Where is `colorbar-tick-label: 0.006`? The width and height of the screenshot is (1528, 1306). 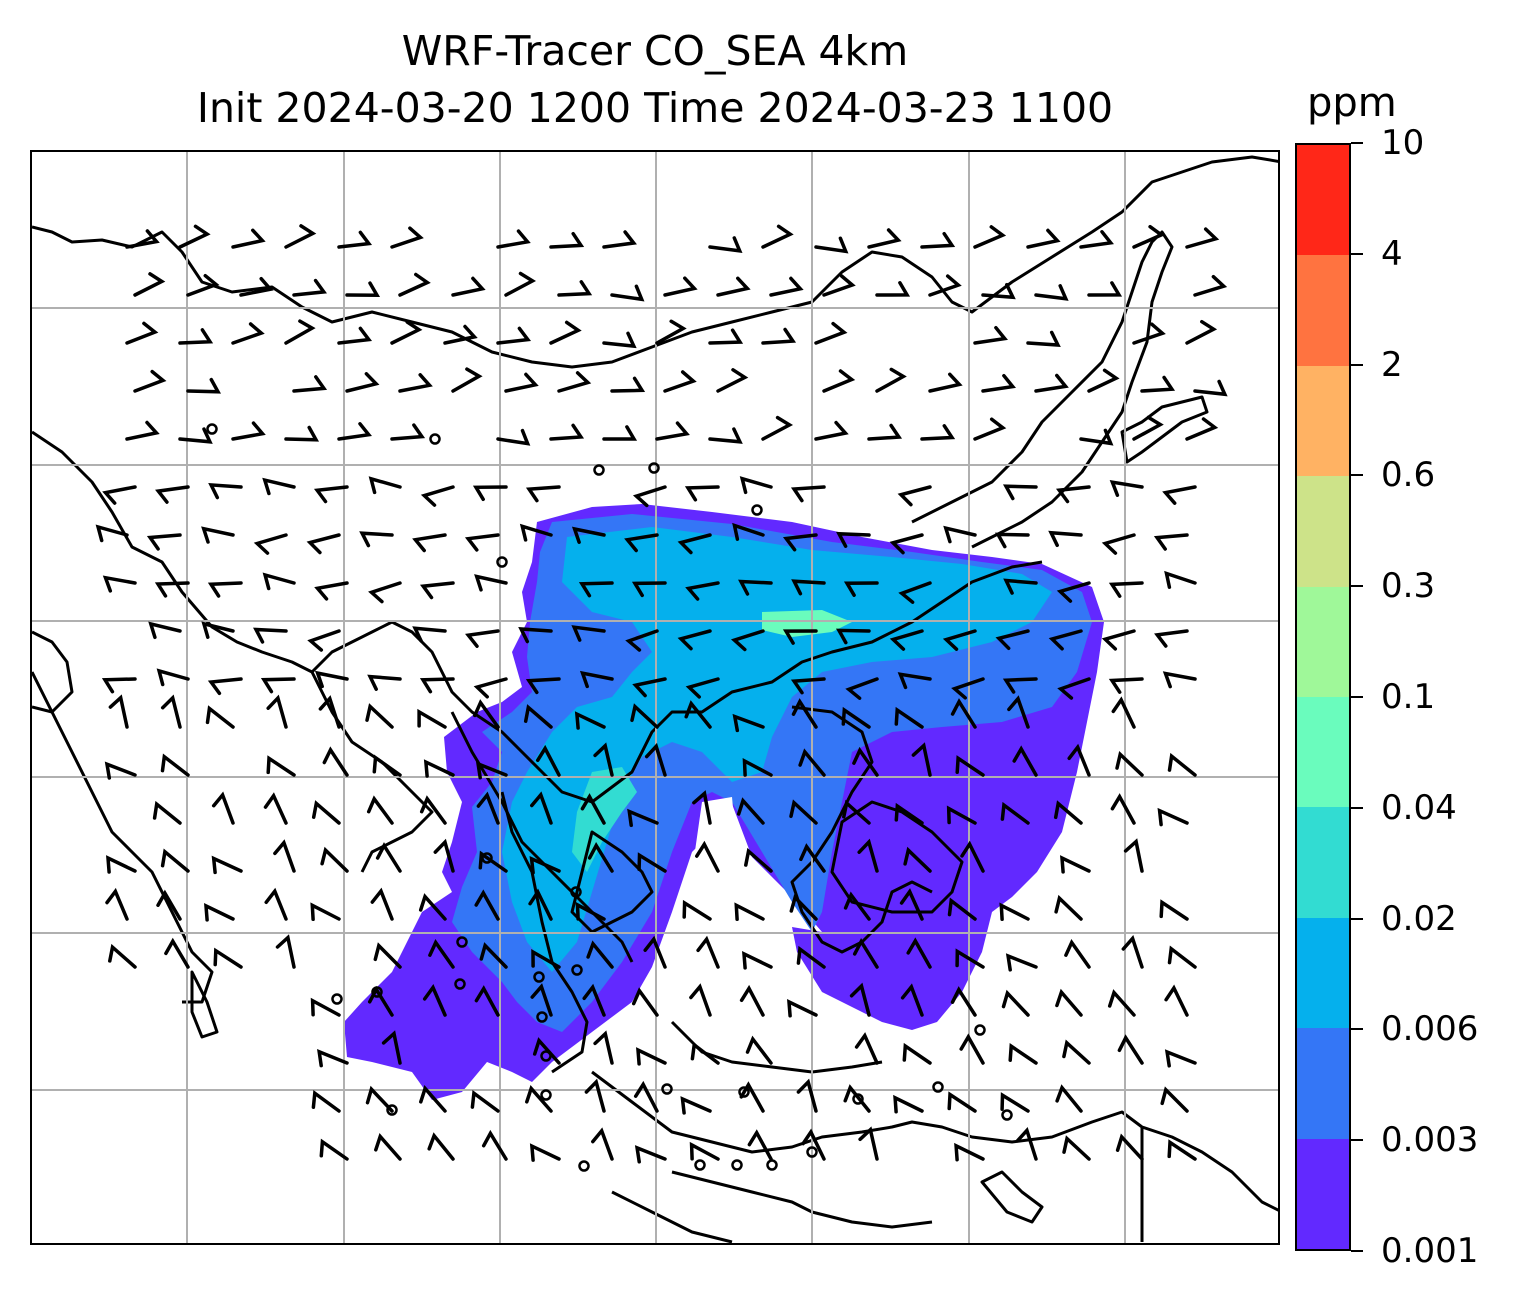
colorbar-tick-label: 0.006 is located at coordinates (1430, 1029).